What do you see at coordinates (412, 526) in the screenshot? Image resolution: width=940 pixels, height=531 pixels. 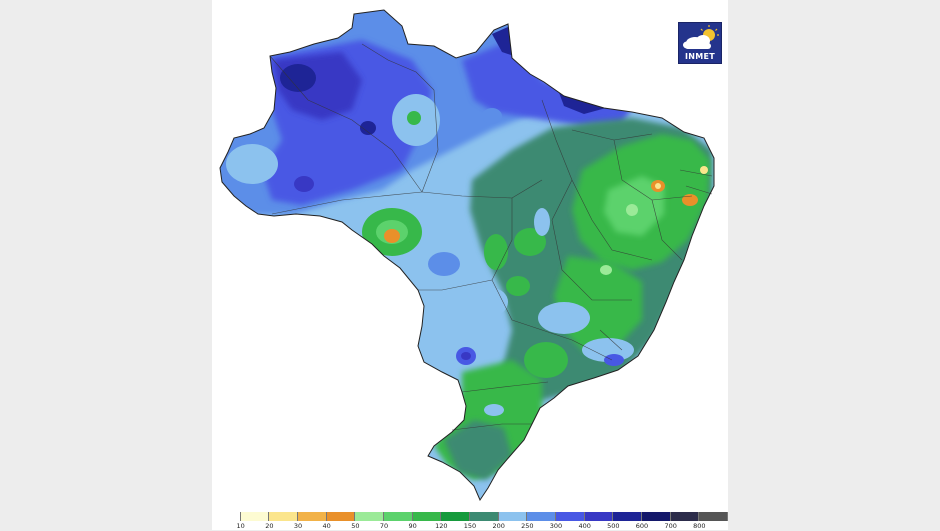 I see `legend-tick-label: 90` at bounding box center [412, 526].